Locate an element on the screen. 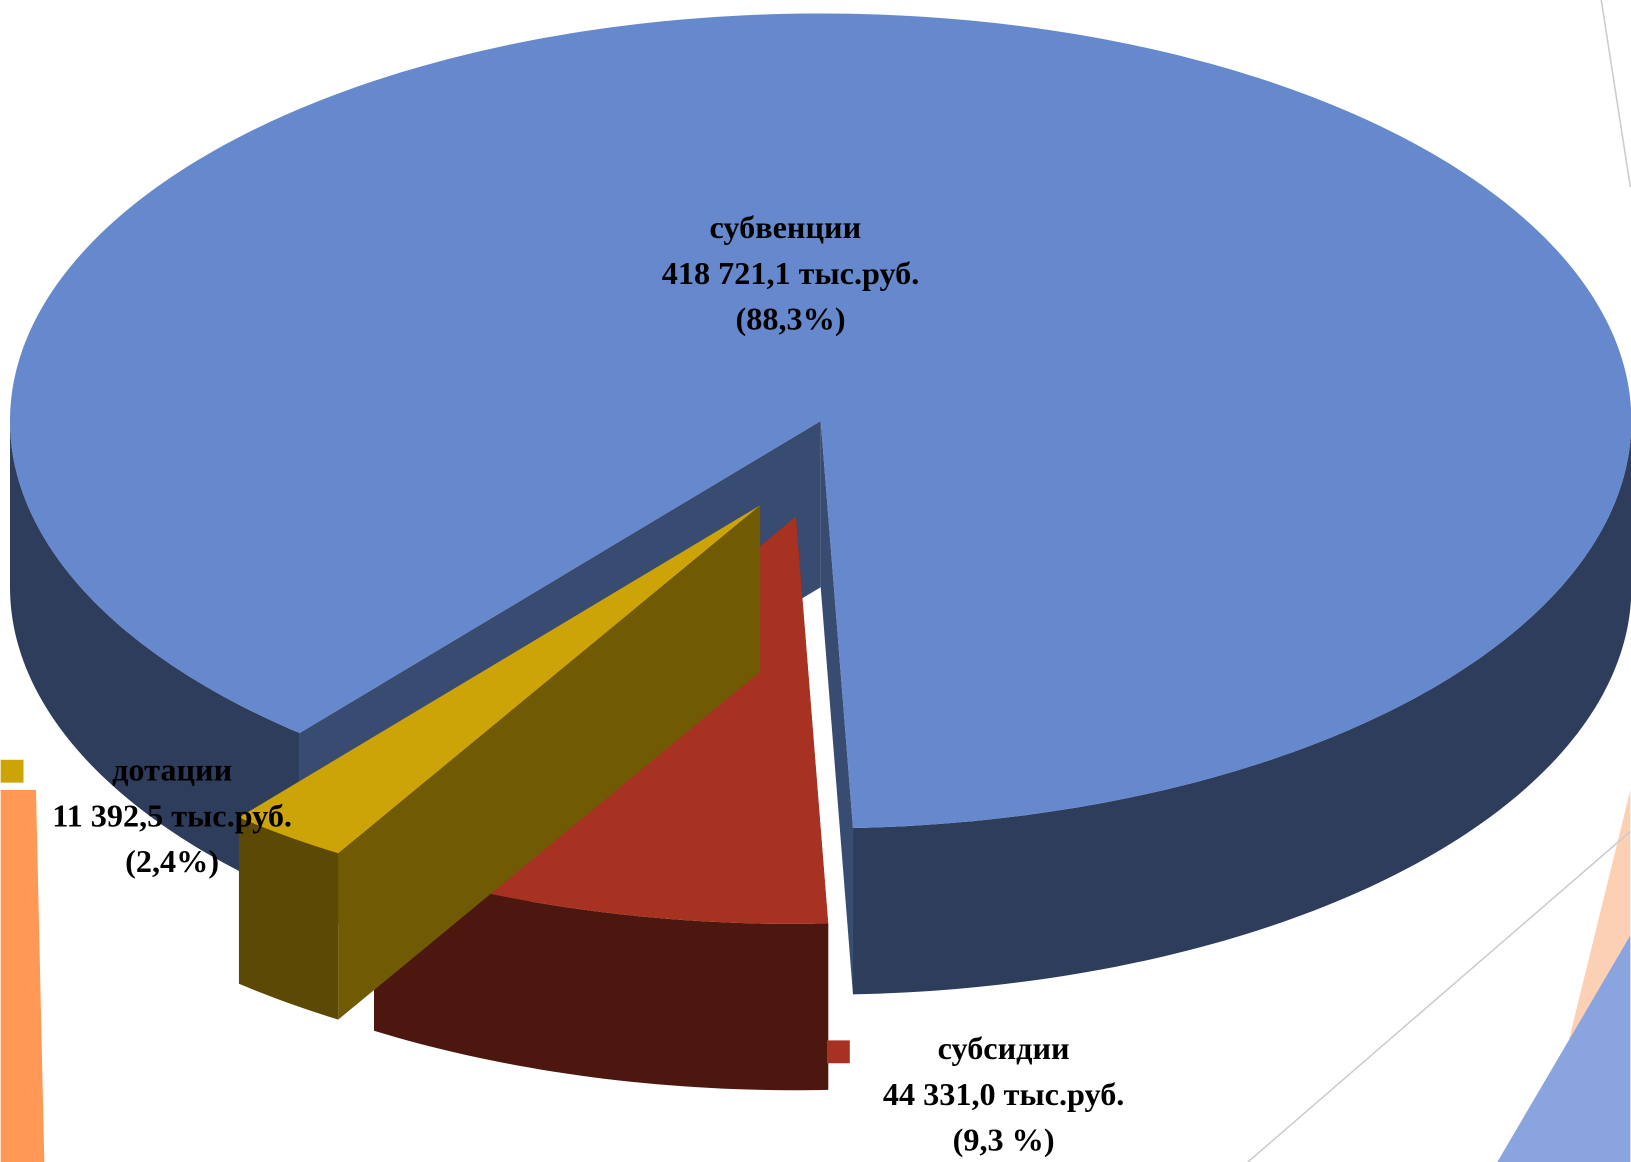 The image size is (1631, 1162). label-value: 11 392,5 тыс.руб. is located at coordinates (172, 815).